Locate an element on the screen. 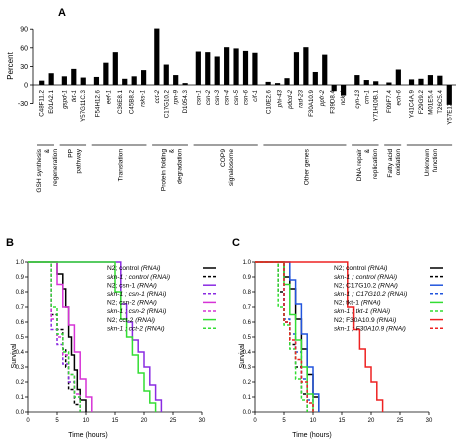 This screenshot has width=458, height=441. panel-c-ytick-label: 1.0 is located at coordinates (247, 263).